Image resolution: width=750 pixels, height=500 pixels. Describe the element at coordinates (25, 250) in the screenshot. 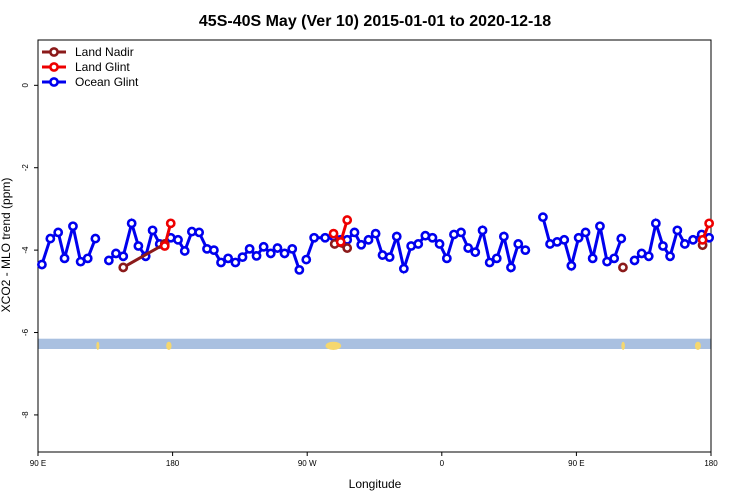

I see `y-tick-label: -4` at that location.